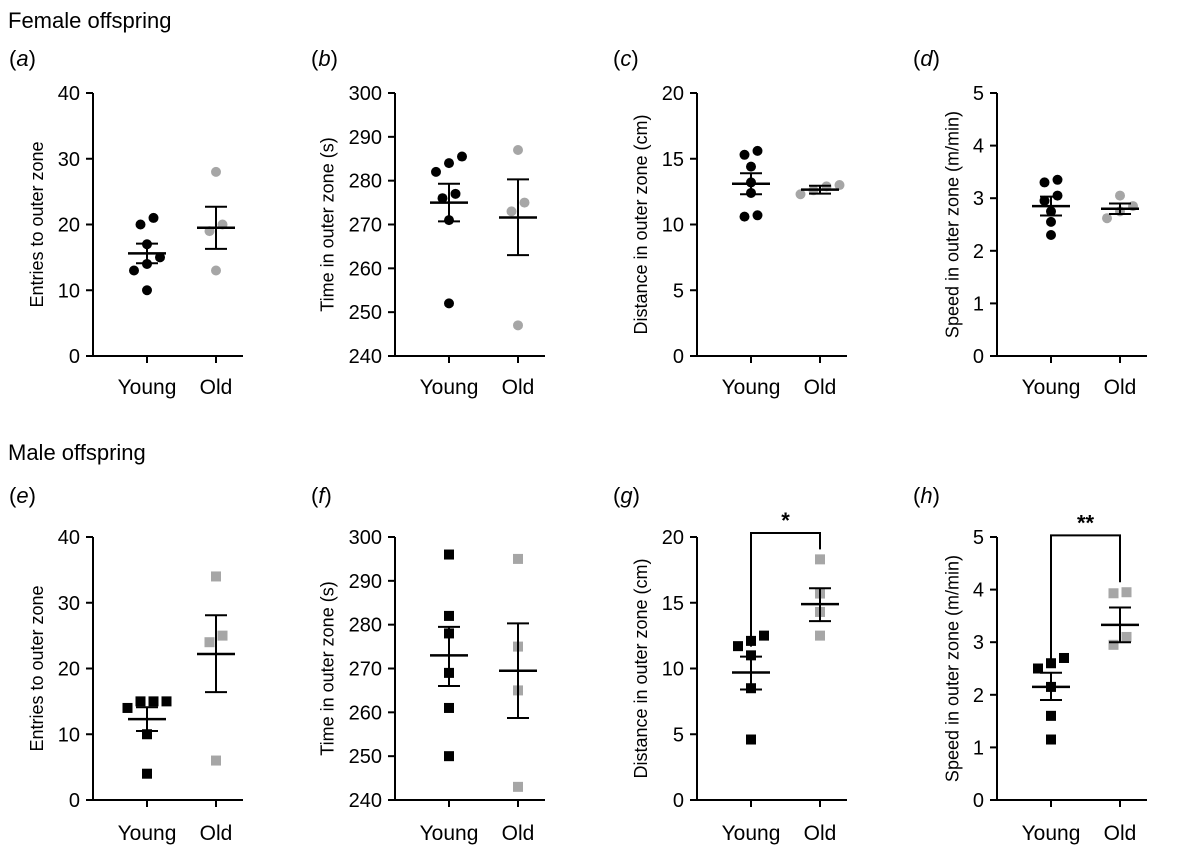 Image resolution: width=1196 pixels, height=855 pixels. What do you see at coordinates (365, 538) in the screenshot?
I see `y-tick-label: 300` at bounding box center [365, 538].